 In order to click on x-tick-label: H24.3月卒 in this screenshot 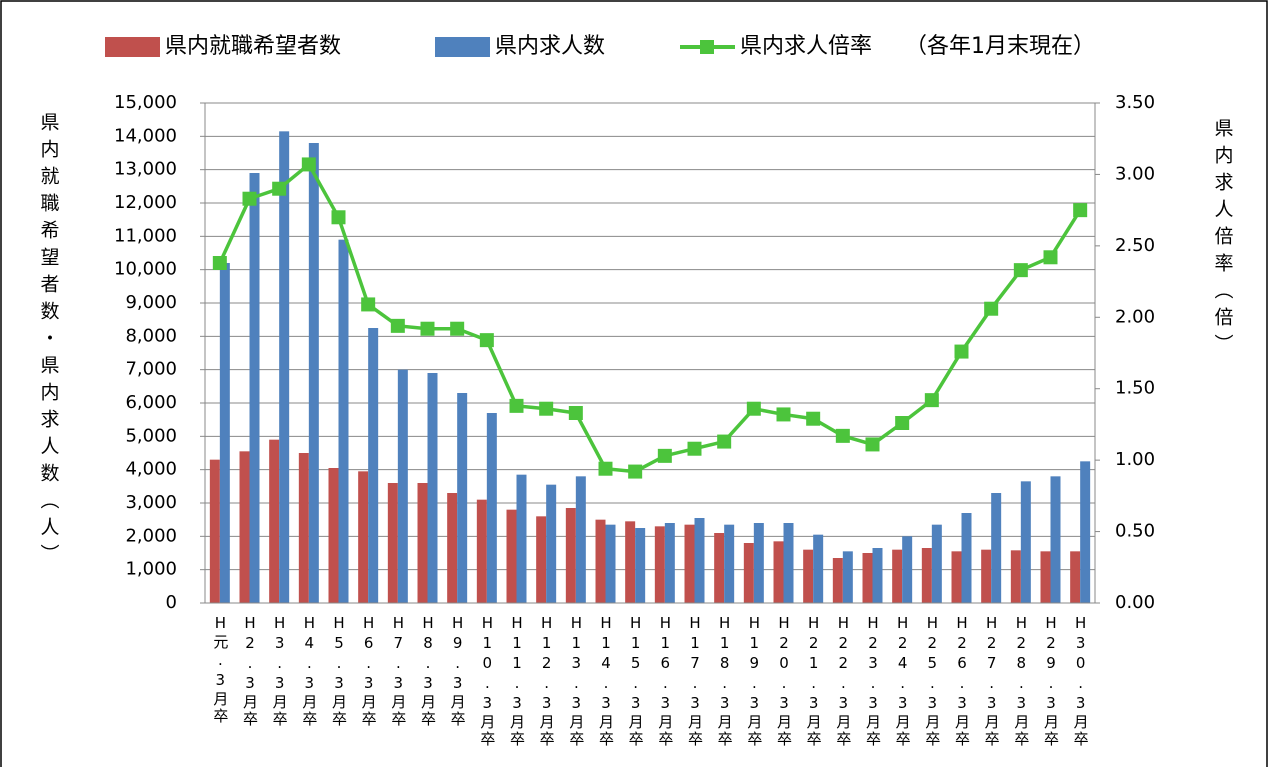, I will do `click(903, 681)`.